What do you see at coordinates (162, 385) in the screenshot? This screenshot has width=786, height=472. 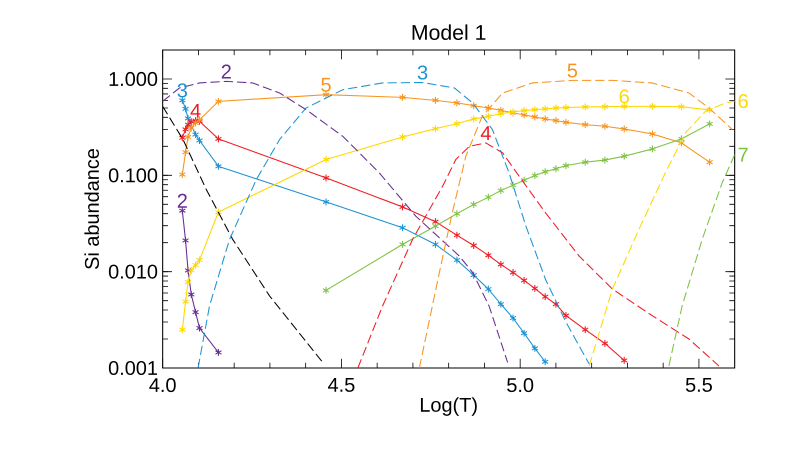 I see `x-tick-label: 4.0` at bounding box center [162, 385].